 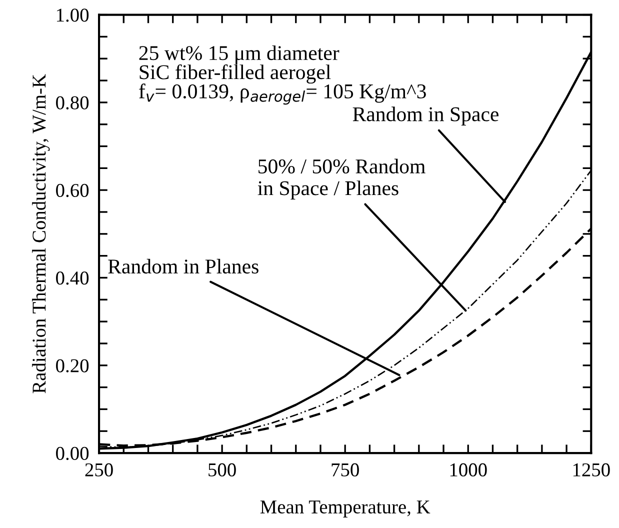 What do you see at coordinates (345, 509) in the screenshot?
I see `x-axis-title: Mean Temperature, K` at bounding box center [345, 509].